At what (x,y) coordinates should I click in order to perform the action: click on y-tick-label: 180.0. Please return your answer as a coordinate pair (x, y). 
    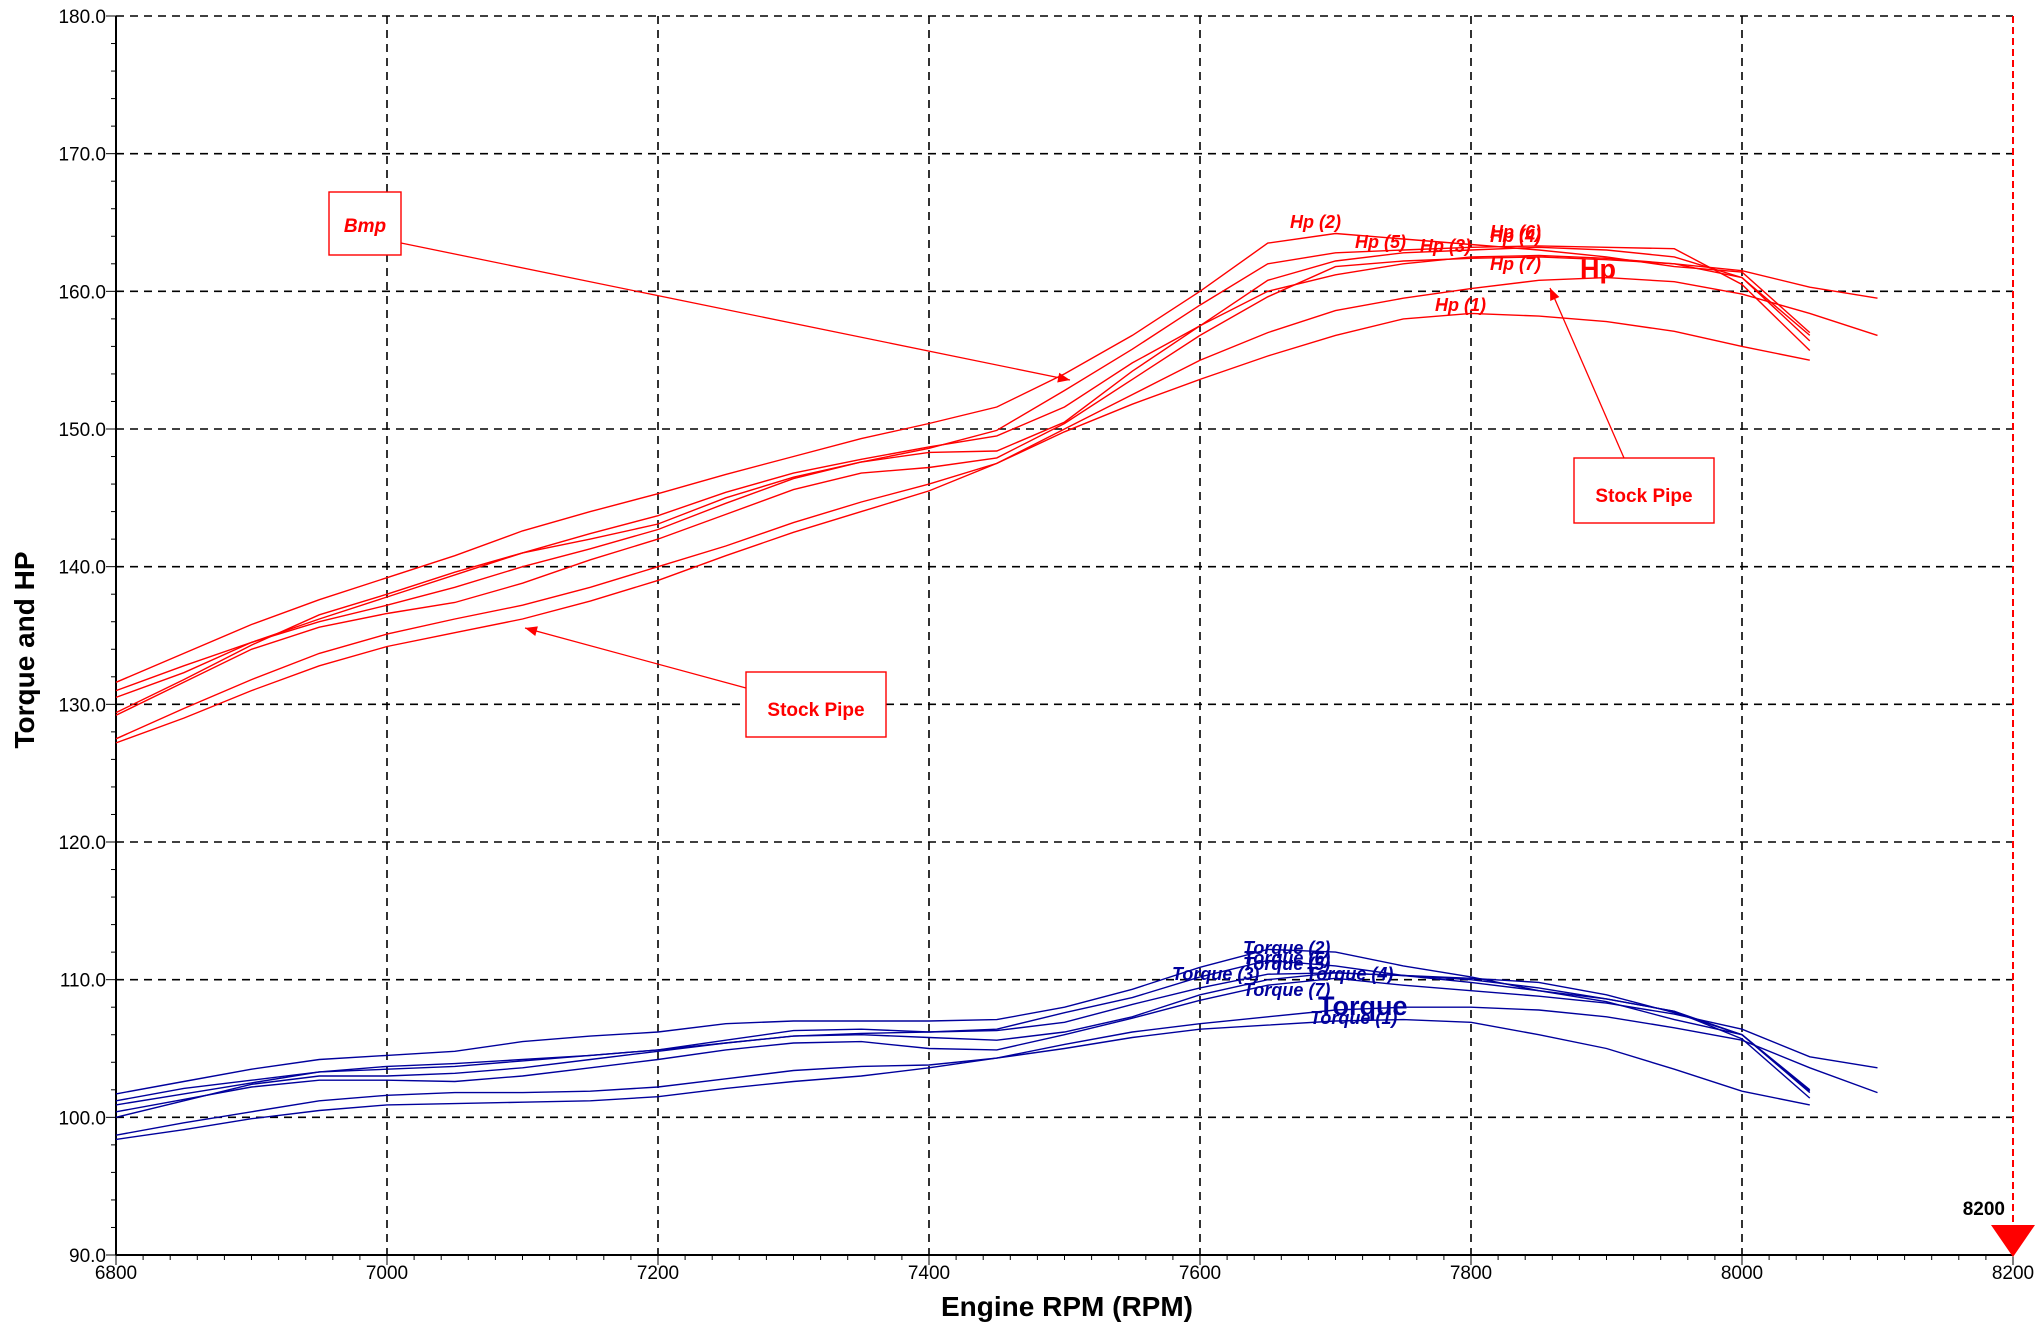
    Looking at the image, I should click on (82, 17).